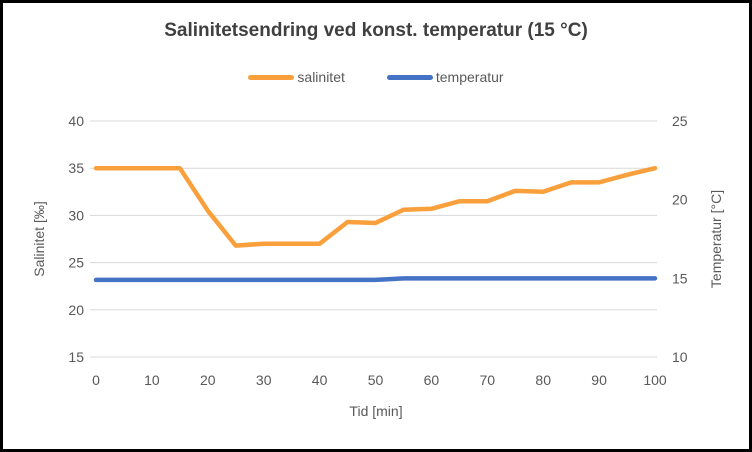 The height and width of the screenshot is (452, 752). What do you see at coordinates (39, 239) in the screenshot?
I see `y-axis-title-left: Salinitet [‰]` at bounding box center [39, 239].